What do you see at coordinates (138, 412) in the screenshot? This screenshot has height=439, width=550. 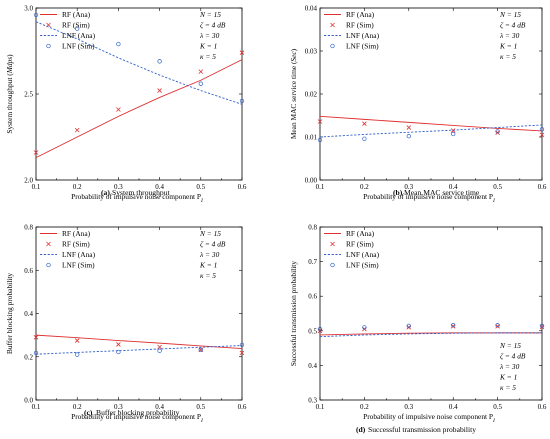 I see `panel-caption-text: Buffer blocking probability` at bounding box center [138, 412].